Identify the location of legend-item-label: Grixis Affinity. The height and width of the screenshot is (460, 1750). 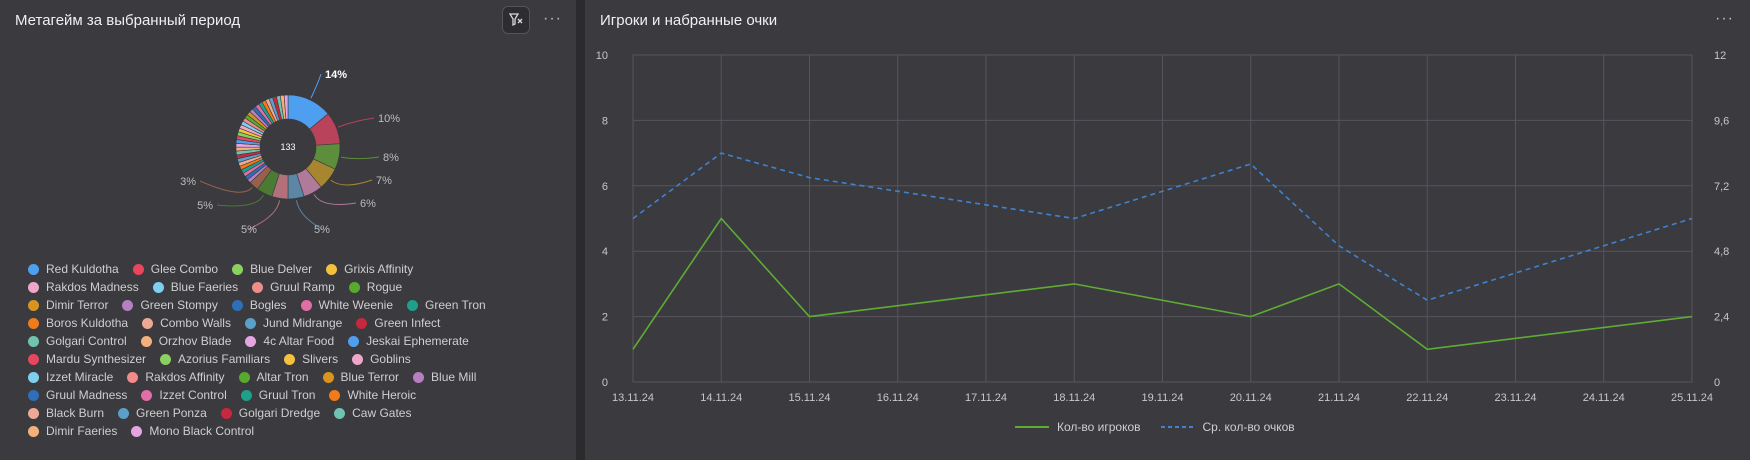
(378, 269).